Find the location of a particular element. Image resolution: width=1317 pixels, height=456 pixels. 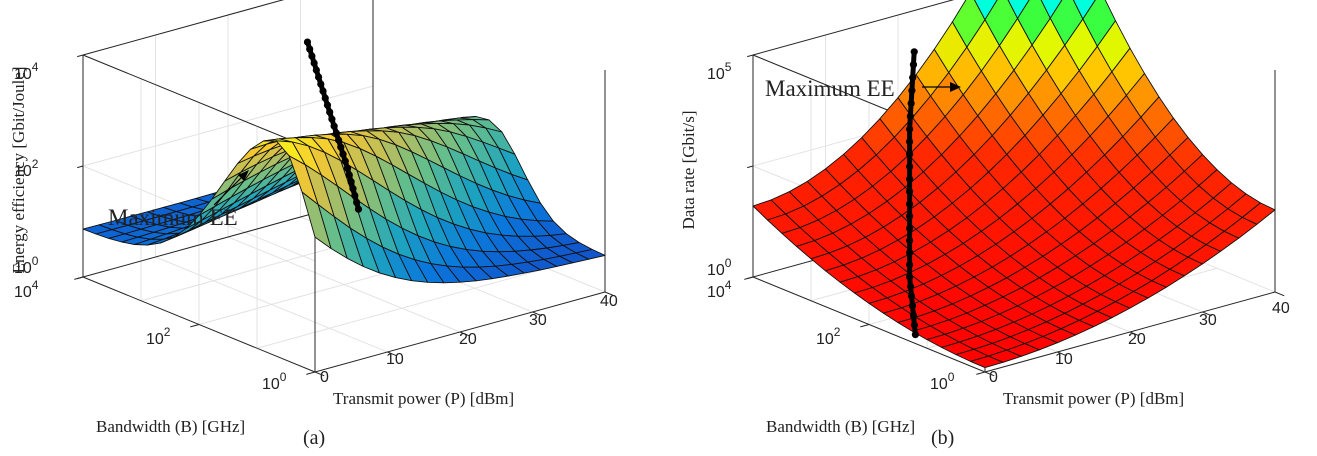

chart-a-xtick-label-2: 20 is located at coordinates (468, 339).